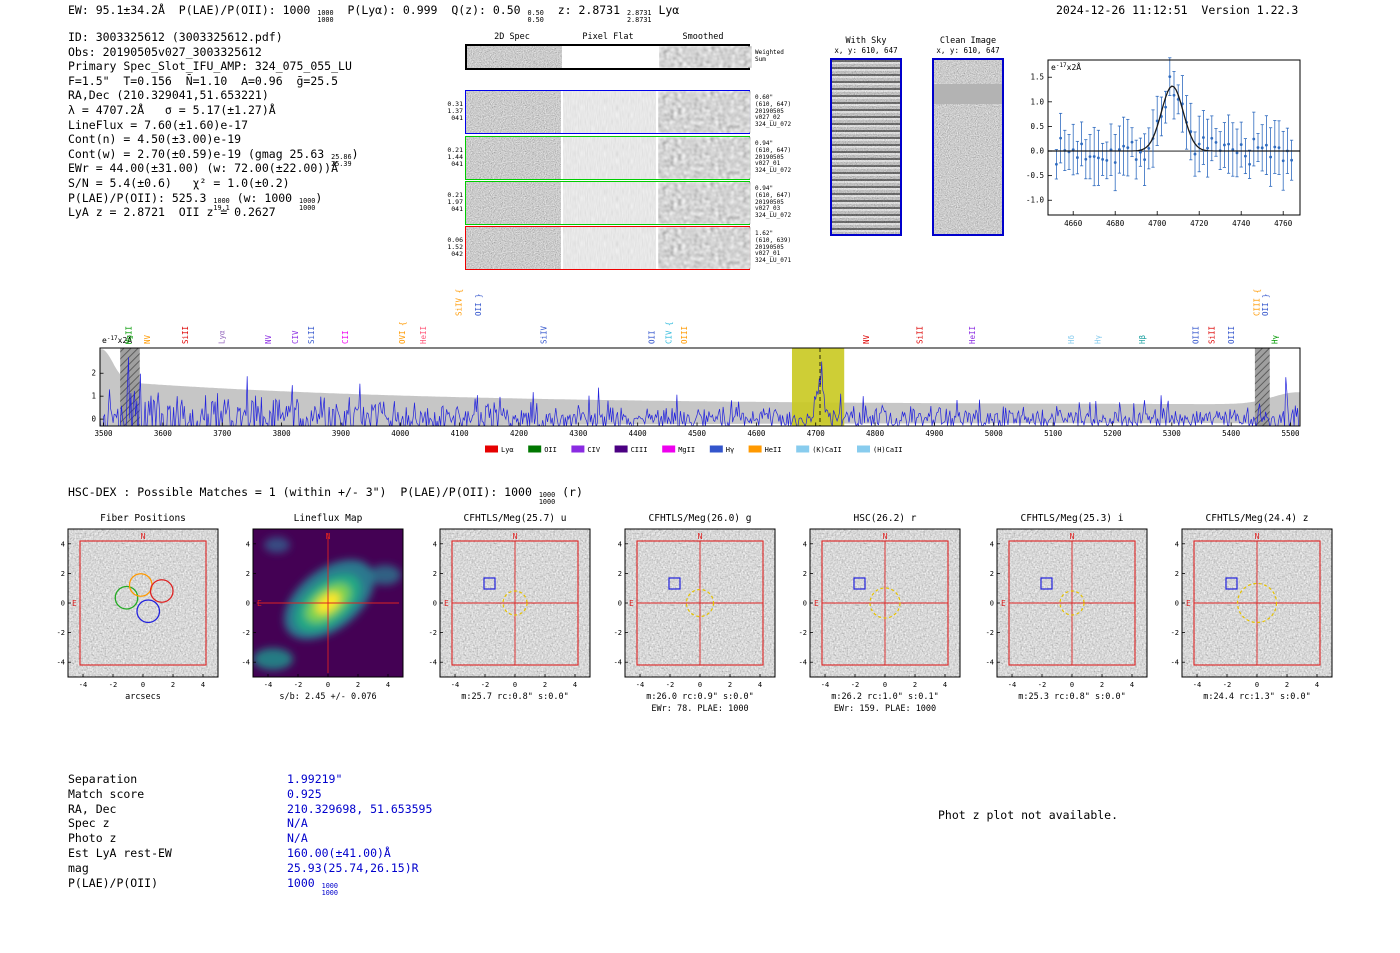 This screenshot has width=1400, height=953. Describe the element at coordinates (866, 147) in the screenshot. I see `with-sky-image` at that location.